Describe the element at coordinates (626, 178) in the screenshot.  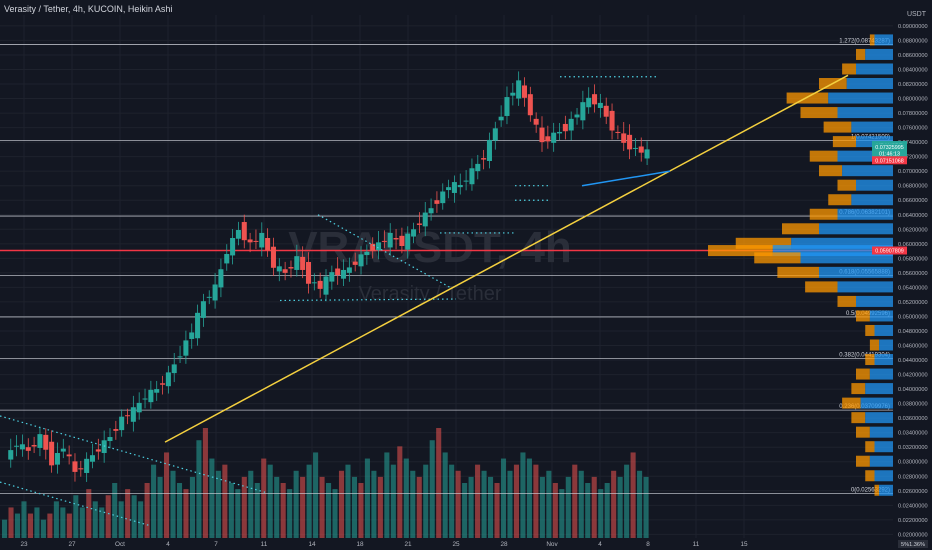
I see `neckline-segment` at that location.